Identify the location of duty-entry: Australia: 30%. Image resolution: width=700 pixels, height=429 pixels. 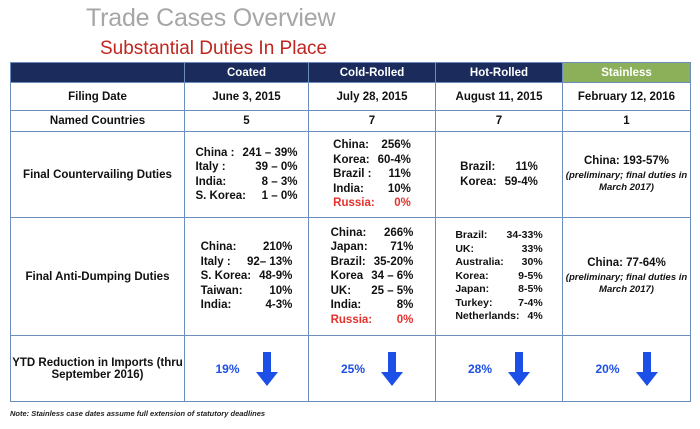
(498, 263).